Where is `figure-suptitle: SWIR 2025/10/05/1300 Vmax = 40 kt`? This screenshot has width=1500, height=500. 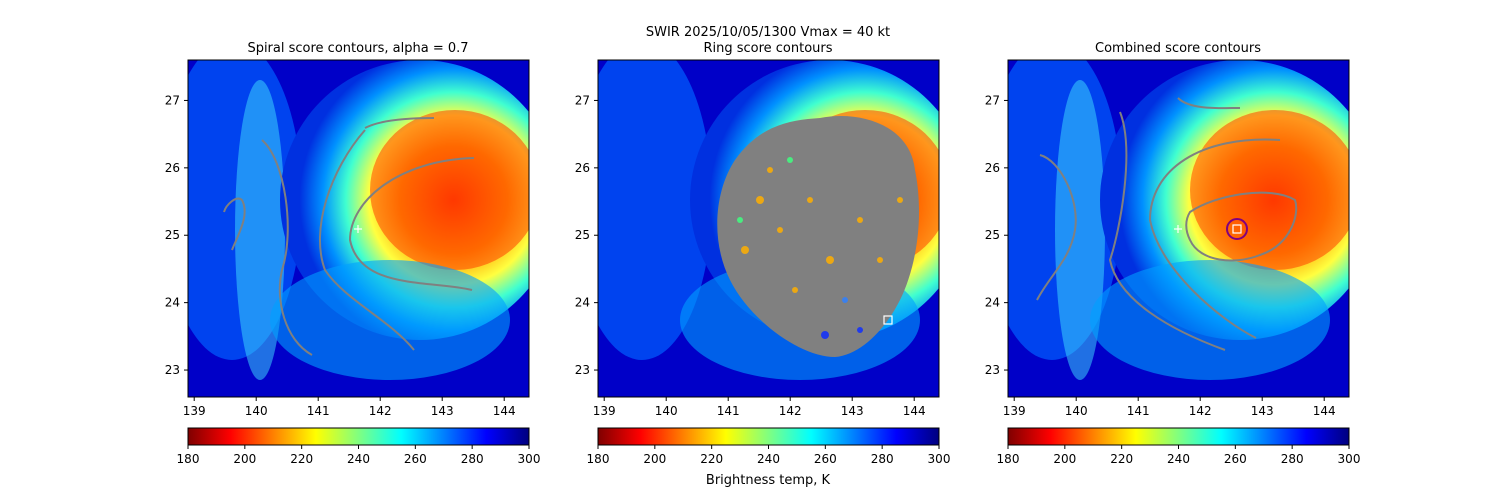
figure-suptitle: SWIR 2025/10/05/1300 Vmax = 40 kt is located at coordinates (768, 32).